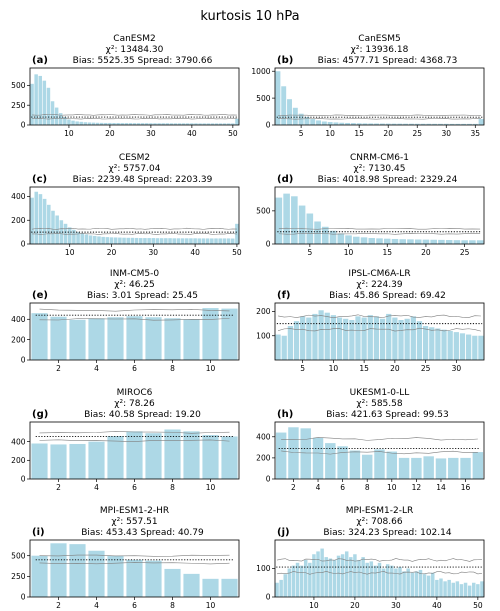 The height and width of the screenshot is (611, 500). What do you see at coordinates (283, 532) in the screenshot?
I see `panel-label: (j)` at bounding box center [283, 532].